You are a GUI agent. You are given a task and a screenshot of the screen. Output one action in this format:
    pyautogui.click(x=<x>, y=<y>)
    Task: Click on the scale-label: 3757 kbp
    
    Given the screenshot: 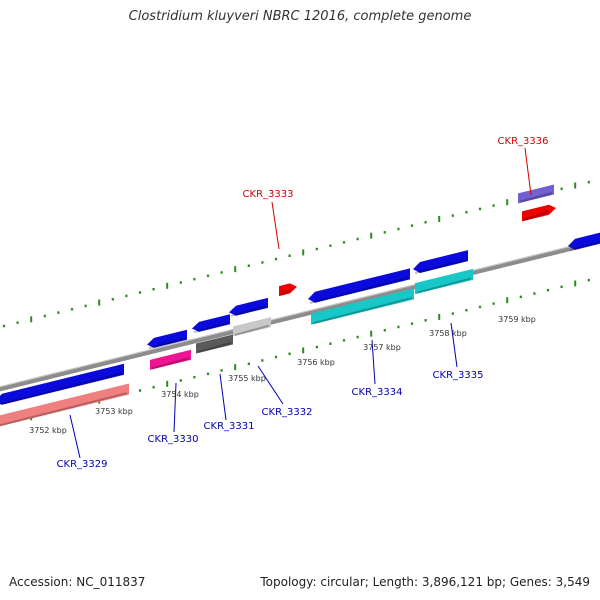 What is the action you would take?
    pyautogui.click(x=382, y=347)
    